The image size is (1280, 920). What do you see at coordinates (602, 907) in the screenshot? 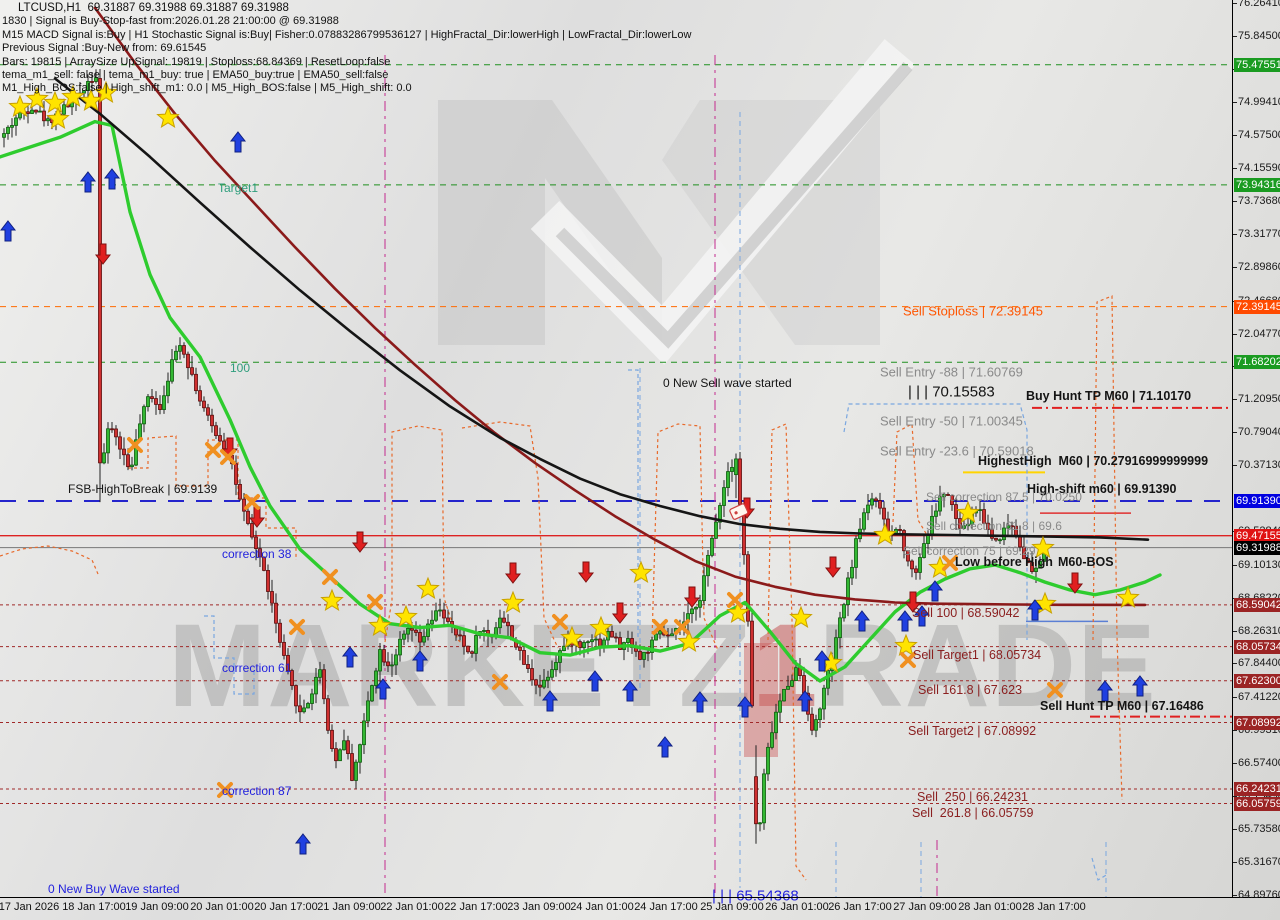
I see `time-tick-label: 24 Jan 01:00` at bounding box center [602, 907].